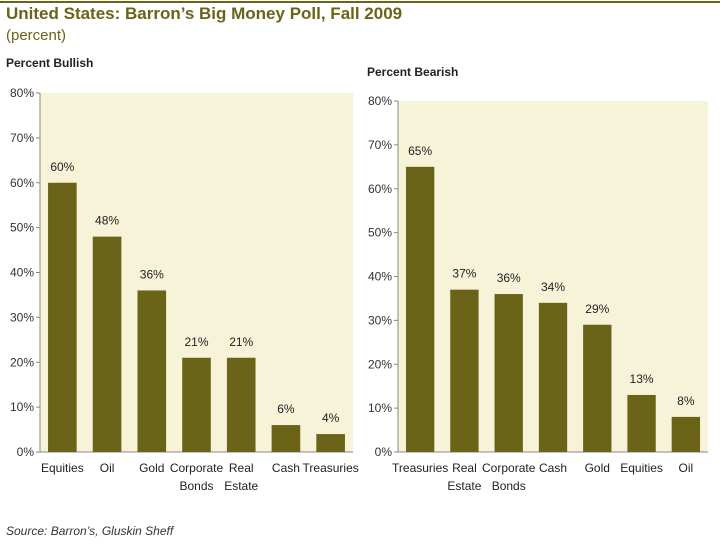 This screenshot has width=720, height=549. What do you see at coordinates (286, 409) in the screenshot?
I see `data-label: 6%` at bounding box center [286, 409].